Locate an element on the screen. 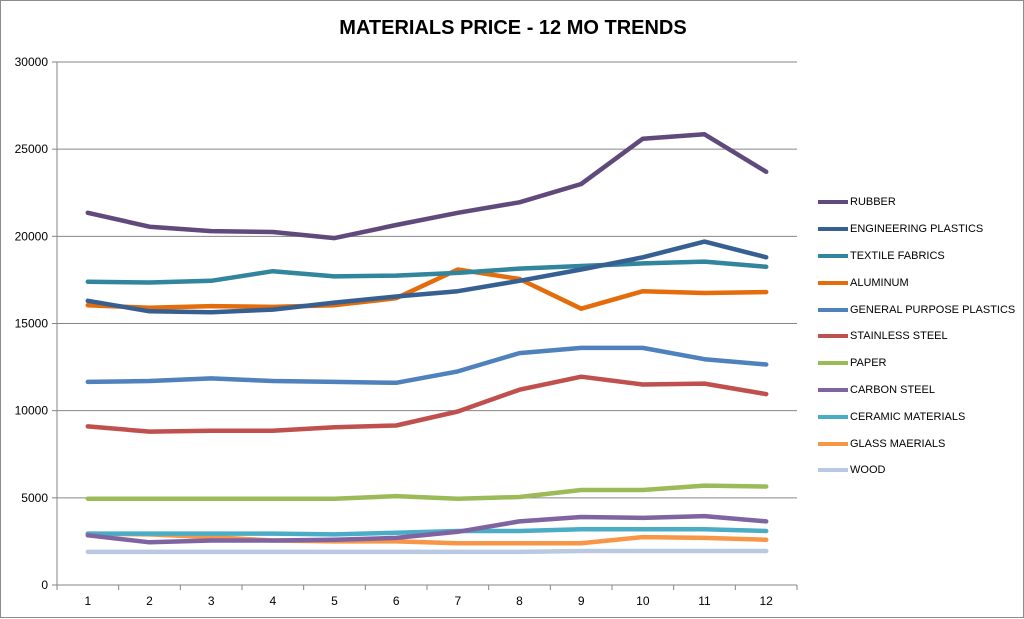  series-carbon-steel is located at coordinates (427, 529).